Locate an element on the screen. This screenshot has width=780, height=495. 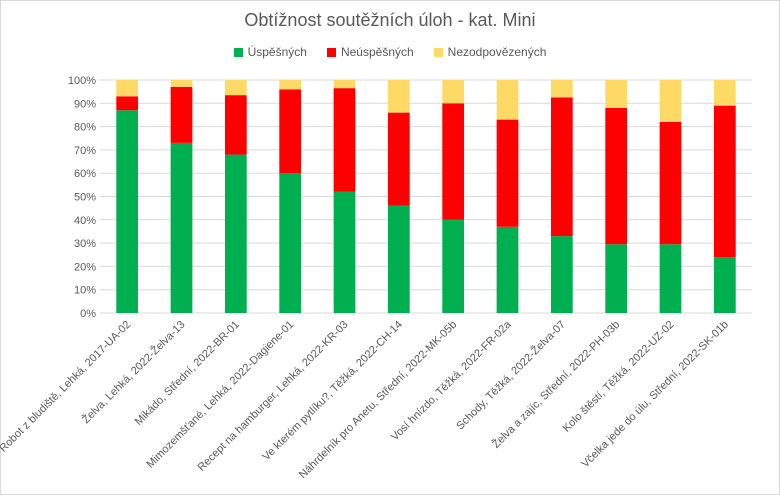
legend-label-0: Úspěšných is located at coordinates (277, 52).